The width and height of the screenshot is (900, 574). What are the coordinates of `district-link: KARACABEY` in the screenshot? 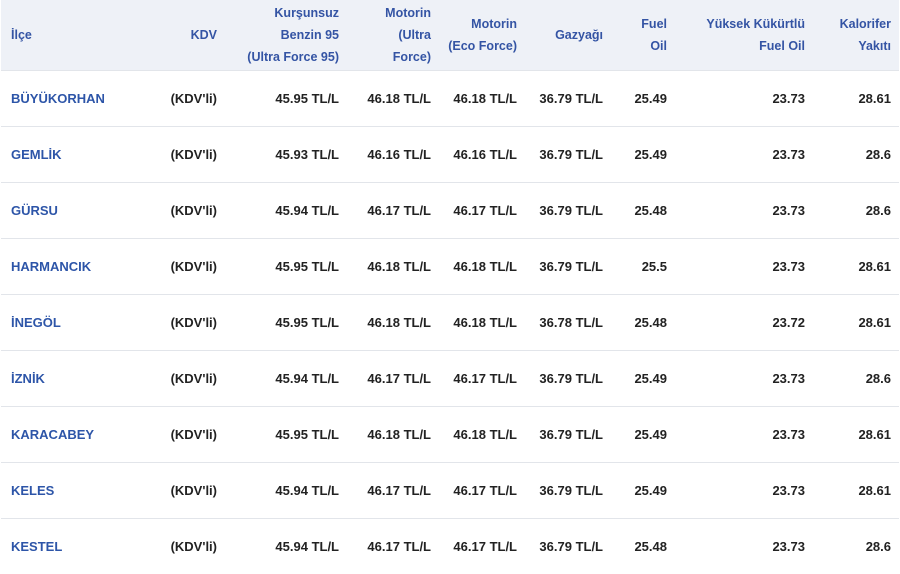 It's located at (53, 434).